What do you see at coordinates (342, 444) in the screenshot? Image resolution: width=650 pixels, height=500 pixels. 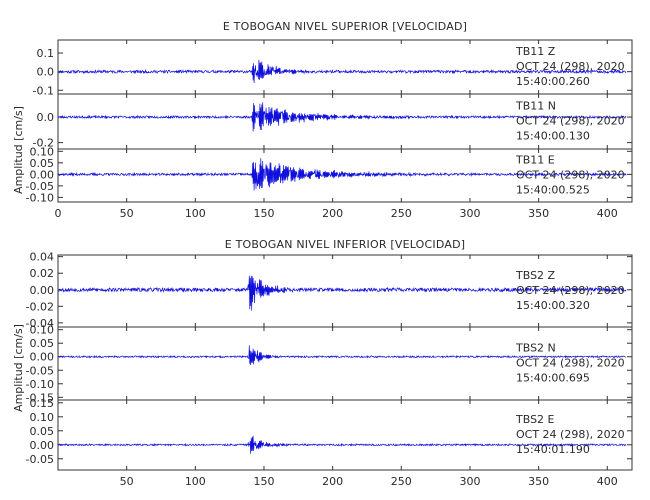 I see `waveform-inf-e` at bounding box center [342, 444].